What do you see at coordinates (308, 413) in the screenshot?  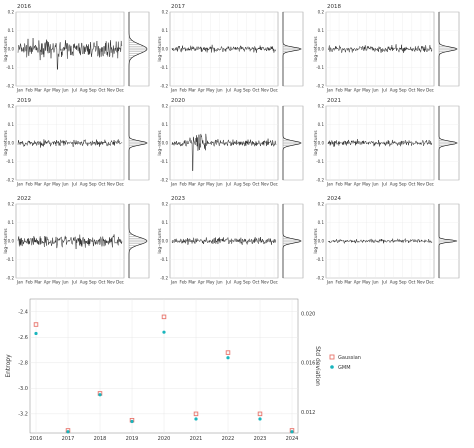 I see `y-right-tick-label: 0.012` at bounding box center [308, 413].